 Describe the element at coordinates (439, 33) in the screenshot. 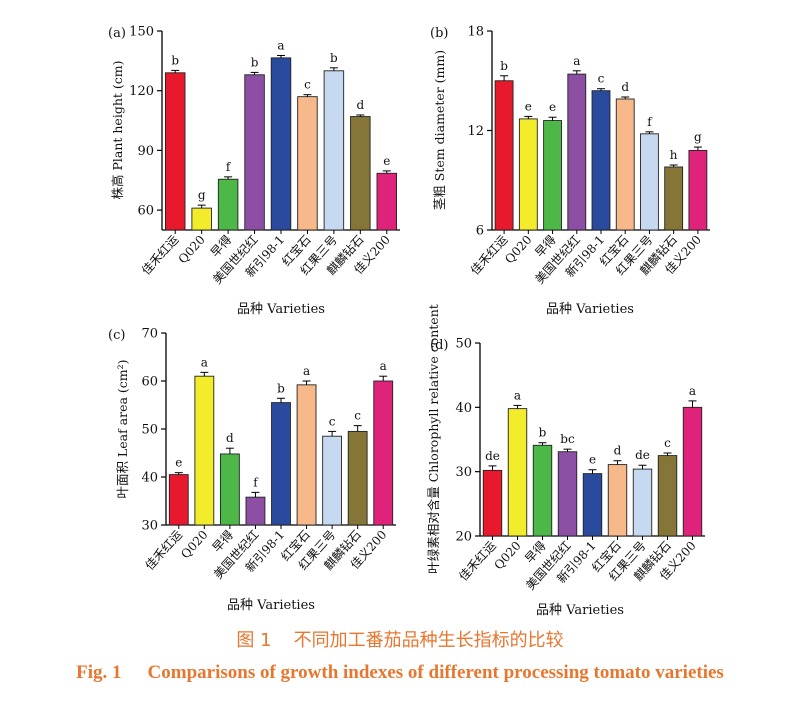

I see `panel-label: (b)` at that location.